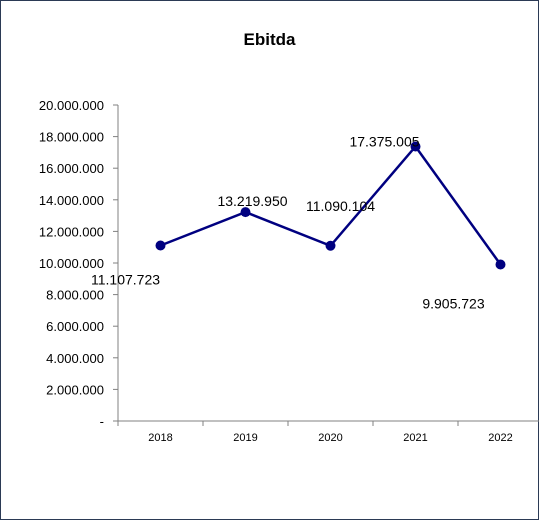  Describe the element at coordinates (75, 358) in the screenshot. I see `y-tick-label: 4.000.000` at that location.